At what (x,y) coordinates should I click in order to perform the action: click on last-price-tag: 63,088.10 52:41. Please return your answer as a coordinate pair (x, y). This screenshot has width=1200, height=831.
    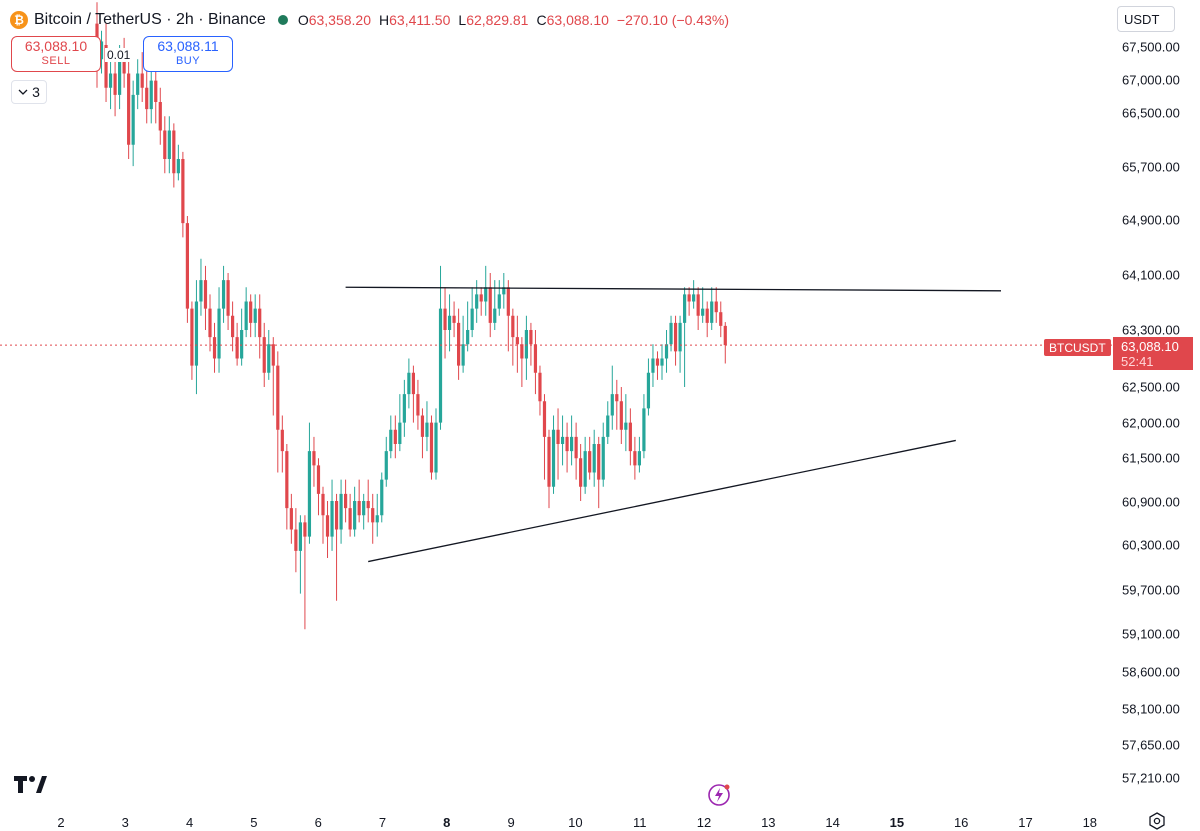
    Looking at the image, I should click on (1153, 353).